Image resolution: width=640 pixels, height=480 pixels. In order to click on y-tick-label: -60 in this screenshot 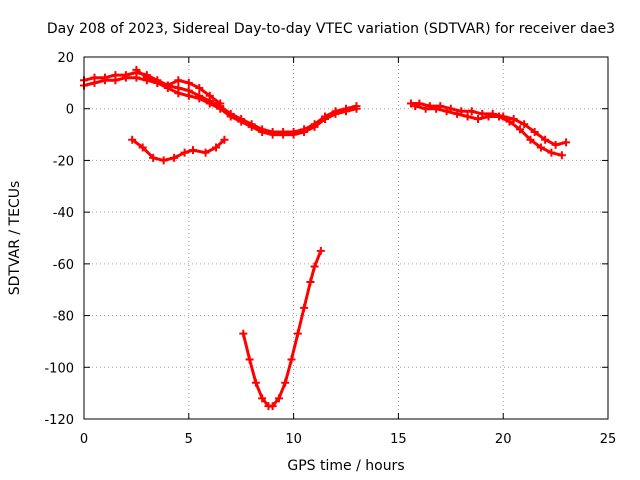, I will do `click(63, 265)`.